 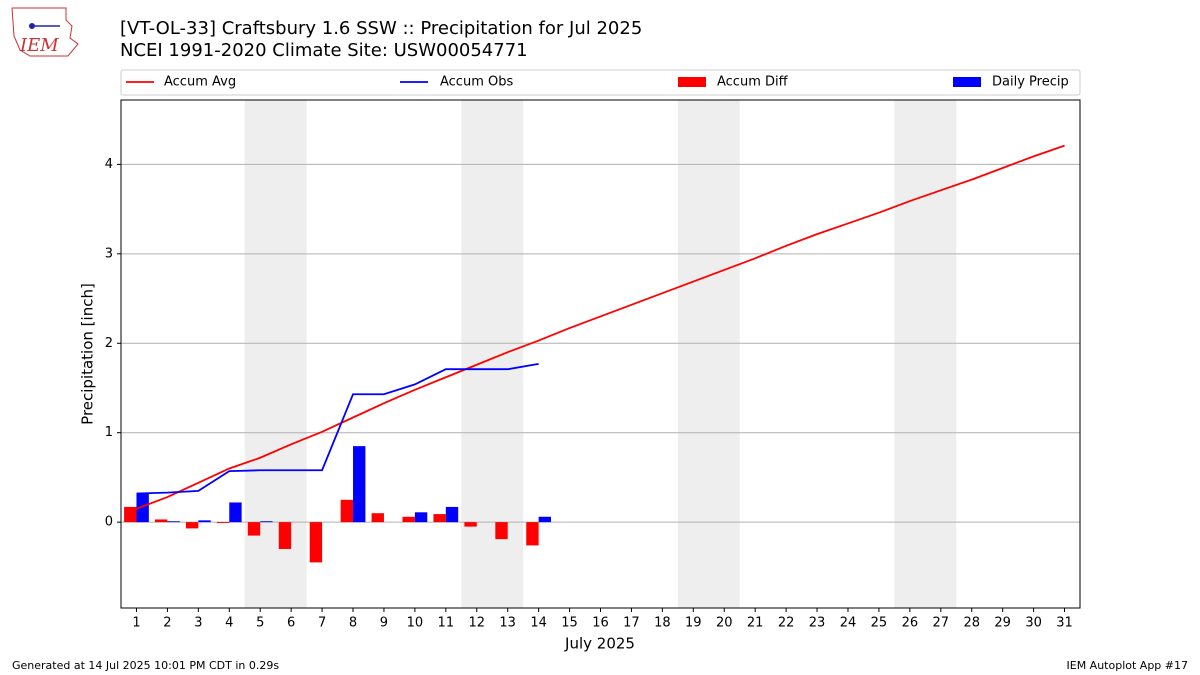 What do you see at coordinates (109, 343) in the screenshot?
I see `y-tick-label: 2` at bounding box center [109, 343].